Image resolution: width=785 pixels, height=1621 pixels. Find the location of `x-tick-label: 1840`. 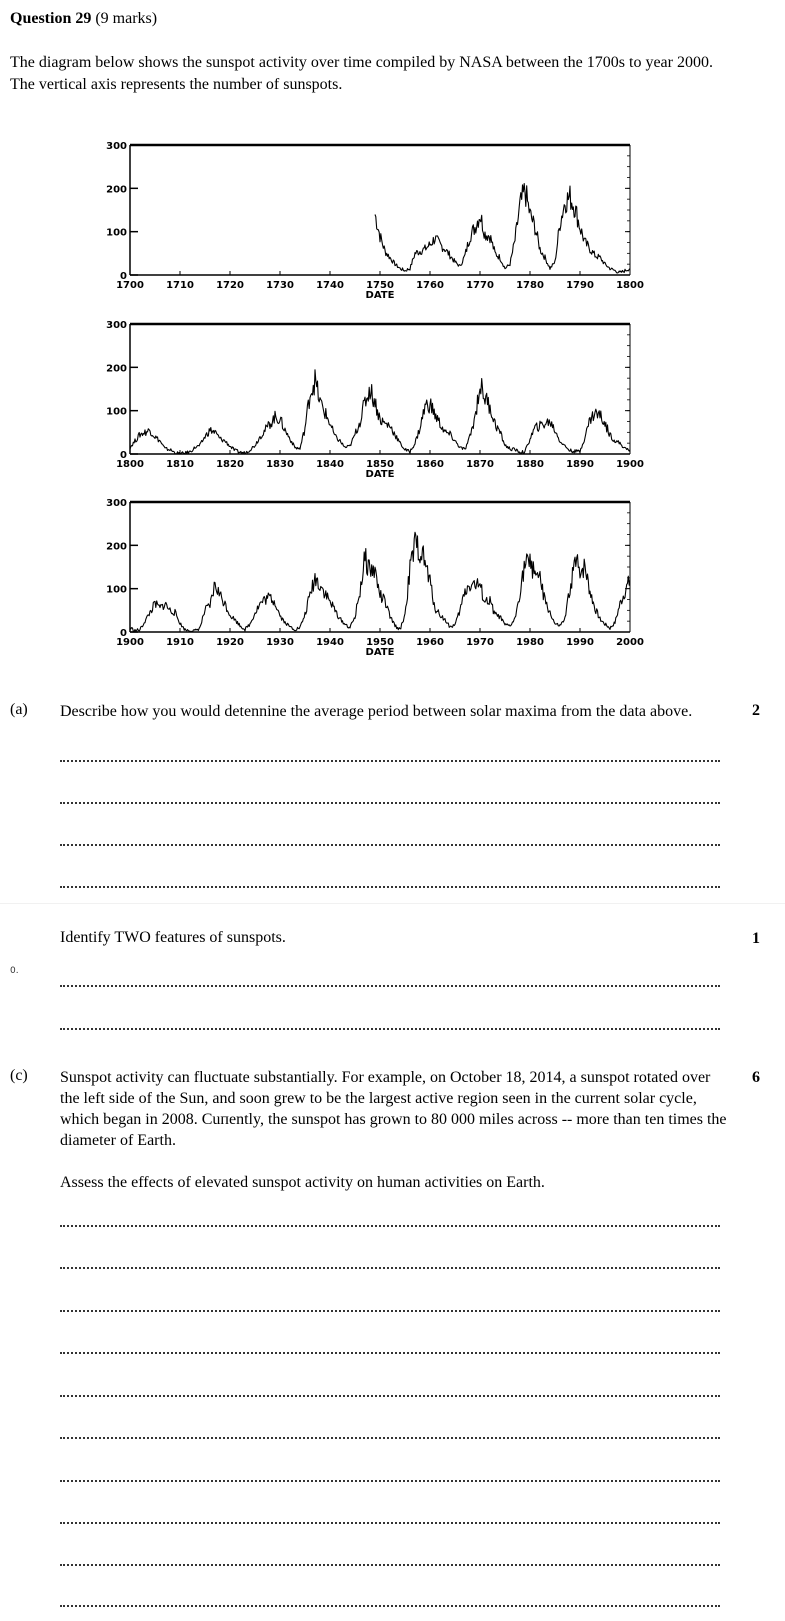

x-tick-label: 1840 is located at coordinates (330, 464).